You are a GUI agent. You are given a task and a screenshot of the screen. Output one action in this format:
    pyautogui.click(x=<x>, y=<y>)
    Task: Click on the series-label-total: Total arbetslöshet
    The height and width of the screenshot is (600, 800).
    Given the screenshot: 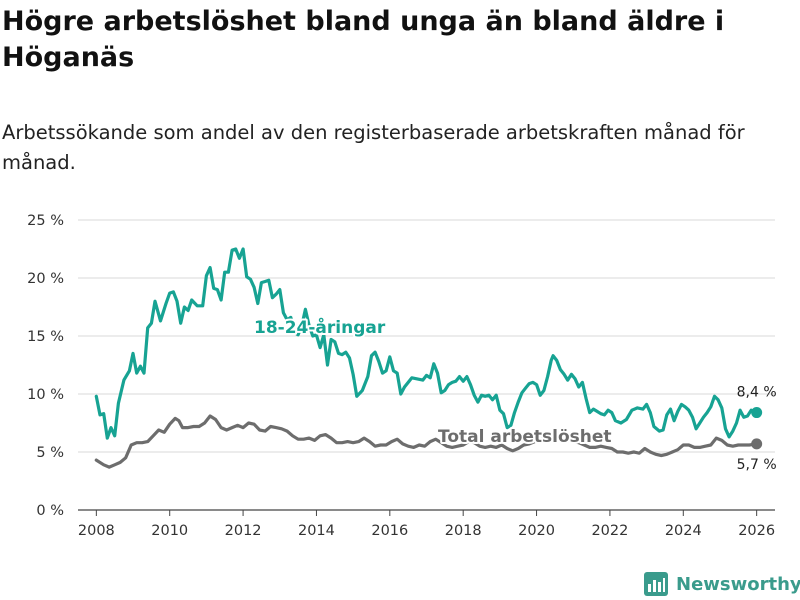 What is the action you would take?
    pyautogui.click(x=525, y=437)
    